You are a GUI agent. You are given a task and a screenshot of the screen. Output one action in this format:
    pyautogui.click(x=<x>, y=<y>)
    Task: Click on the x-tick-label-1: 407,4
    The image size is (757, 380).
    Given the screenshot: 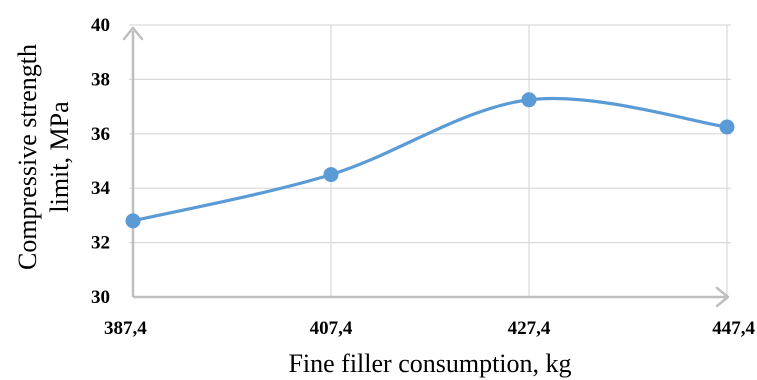 What is the action you would take?
    pyautogui.click(x=331, y=328)
    